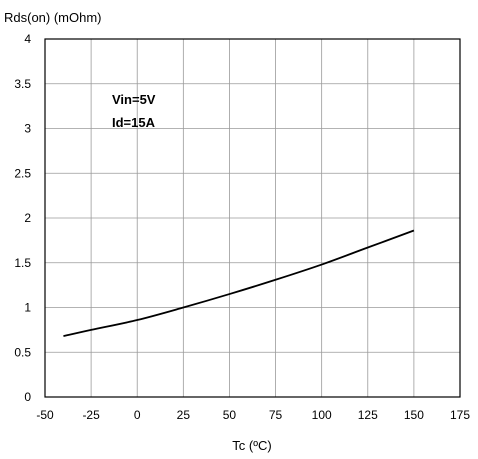 This screenshot has width=478, height=459. I want to click on x-tick-label: 75, so click(276, 415).